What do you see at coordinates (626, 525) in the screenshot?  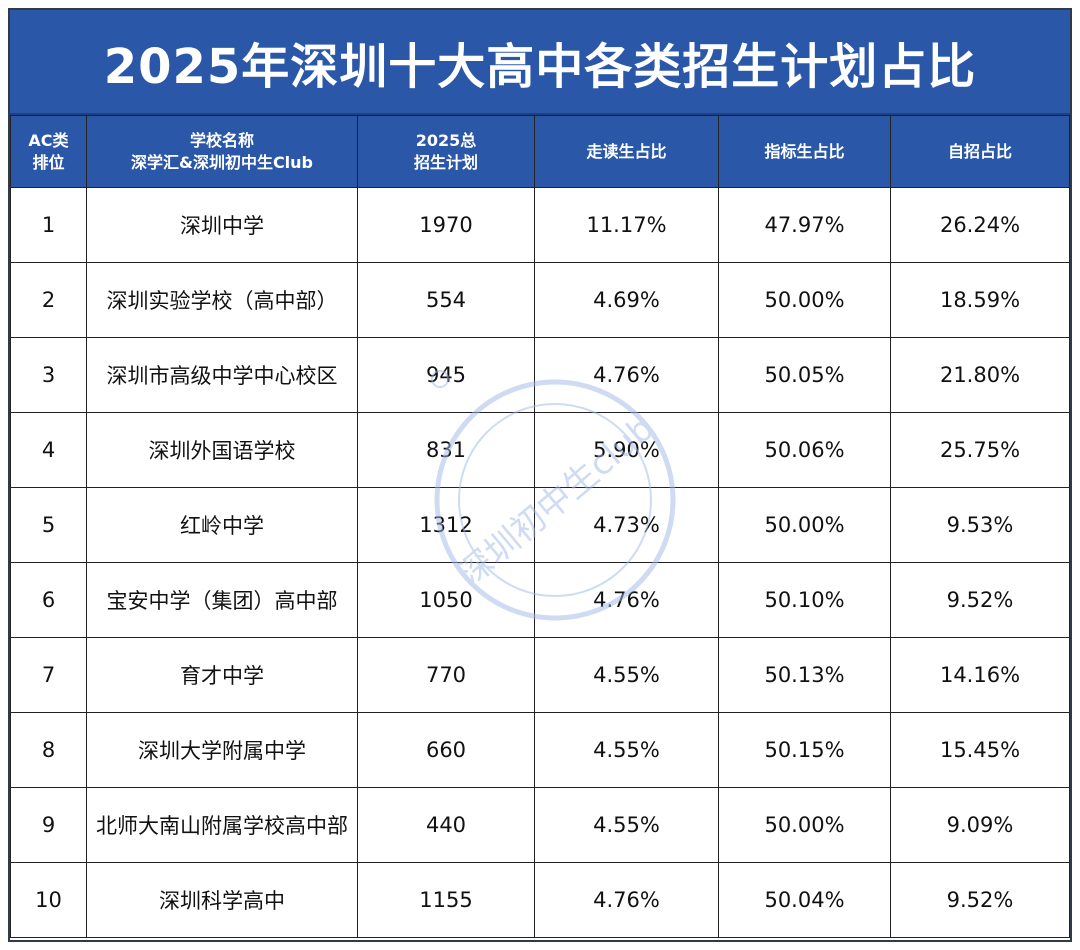 I see `cell-commute: 4.73%` at bounding box center [626, 525].